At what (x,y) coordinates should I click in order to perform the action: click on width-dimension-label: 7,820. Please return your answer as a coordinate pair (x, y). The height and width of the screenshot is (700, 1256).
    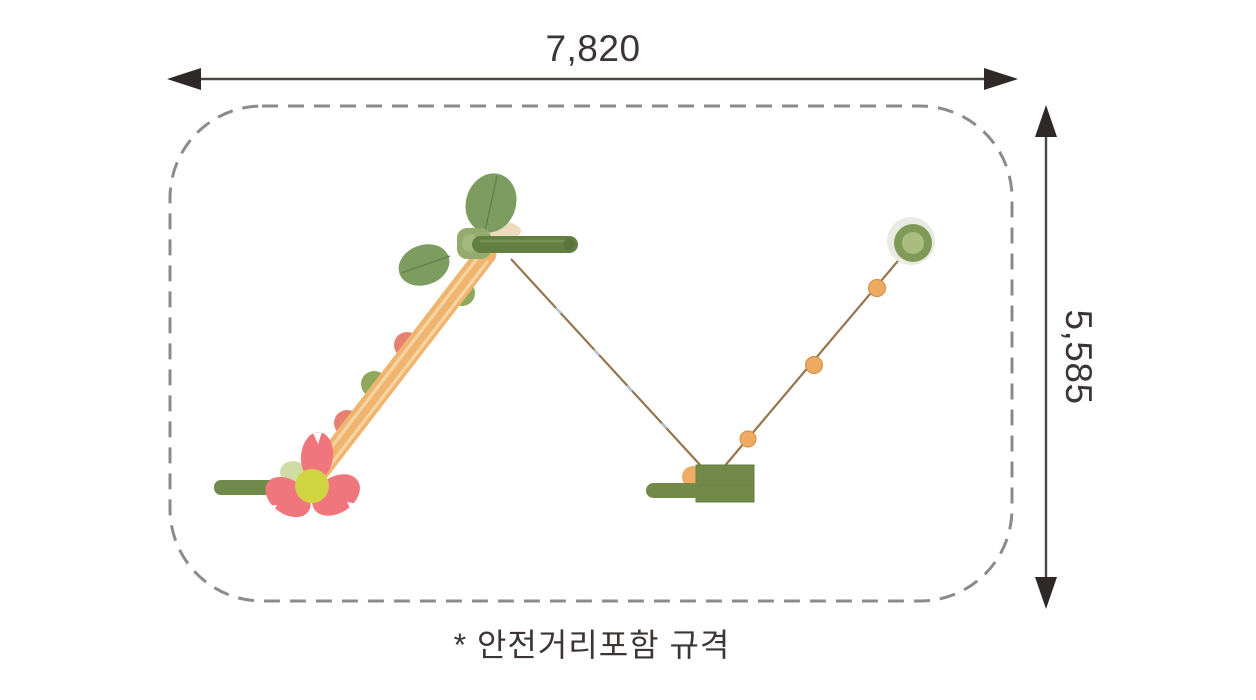
    Looking at the image, I should click on (592, 48).